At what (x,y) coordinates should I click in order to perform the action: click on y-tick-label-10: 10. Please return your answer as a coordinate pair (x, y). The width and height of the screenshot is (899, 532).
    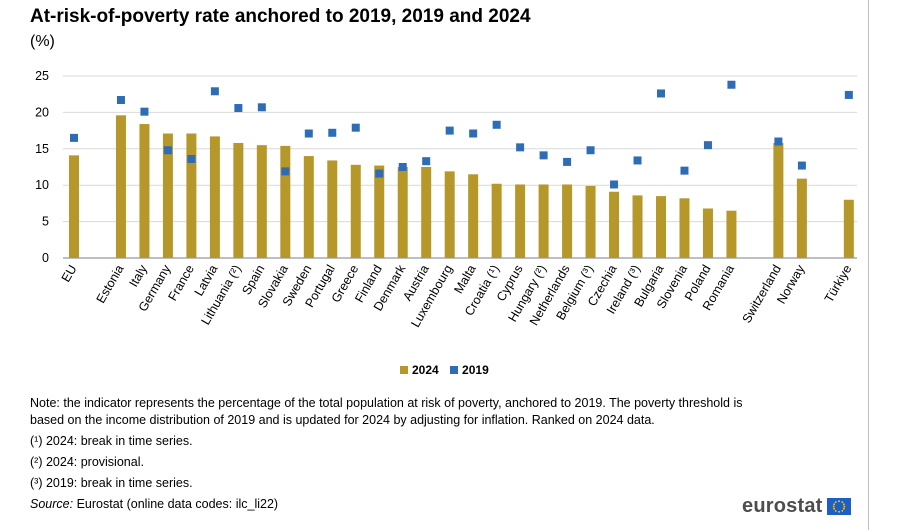
    Looking at the image, I should click on (42, 185).